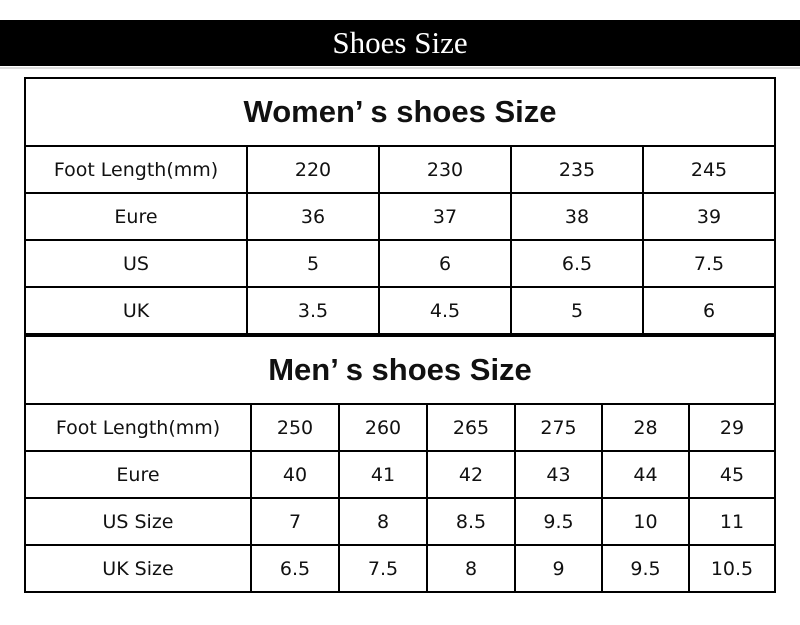 The width and height of the screenshot is (800, 625). What do you see at coordinates (400, 369) in the screenshot?
I see `men-table-title: Men’ s shoes Size` at bounding box center [400, 369].